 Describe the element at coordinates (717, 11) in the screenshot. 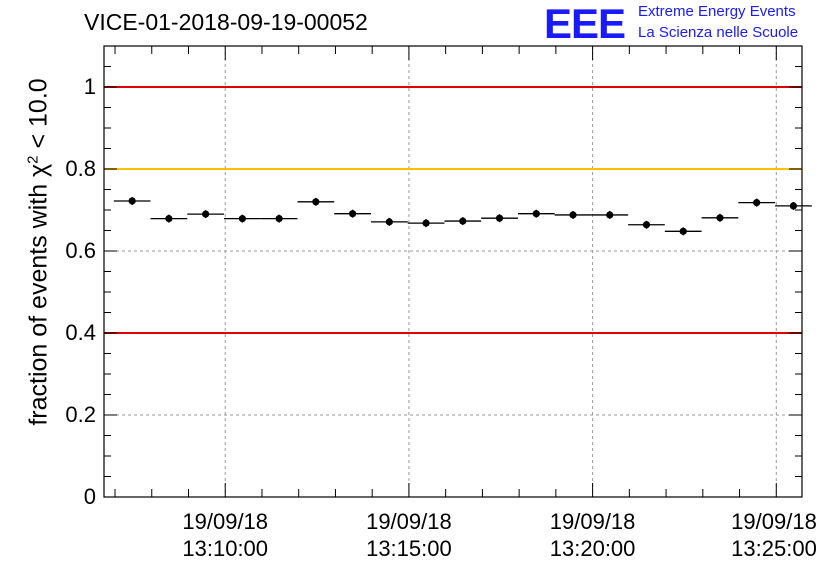

I see `logo-line-1: Extreme Energy Events` at that location.